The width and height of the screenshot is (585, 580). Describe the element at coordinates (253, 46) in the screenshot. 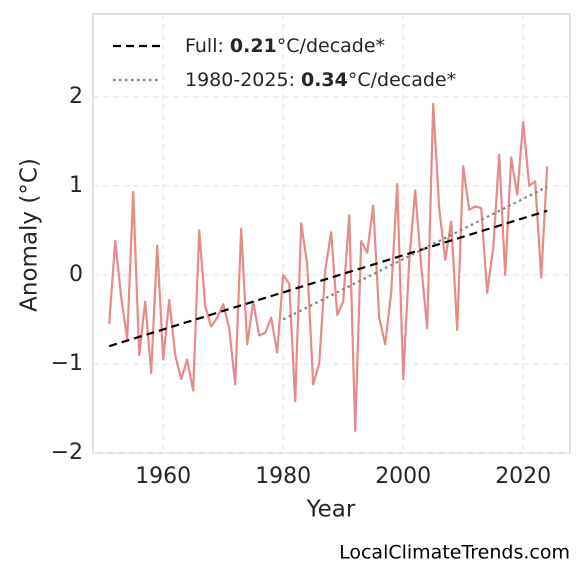

I see `legend-rate: 0.21` at that location.